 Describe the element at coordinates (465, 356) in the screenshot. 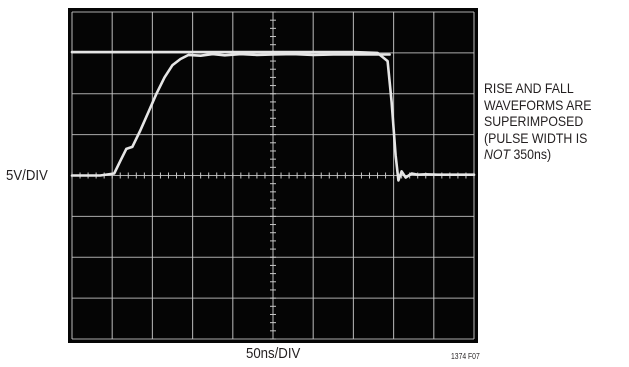

I see `figure-number: 1374 F07` at that location.